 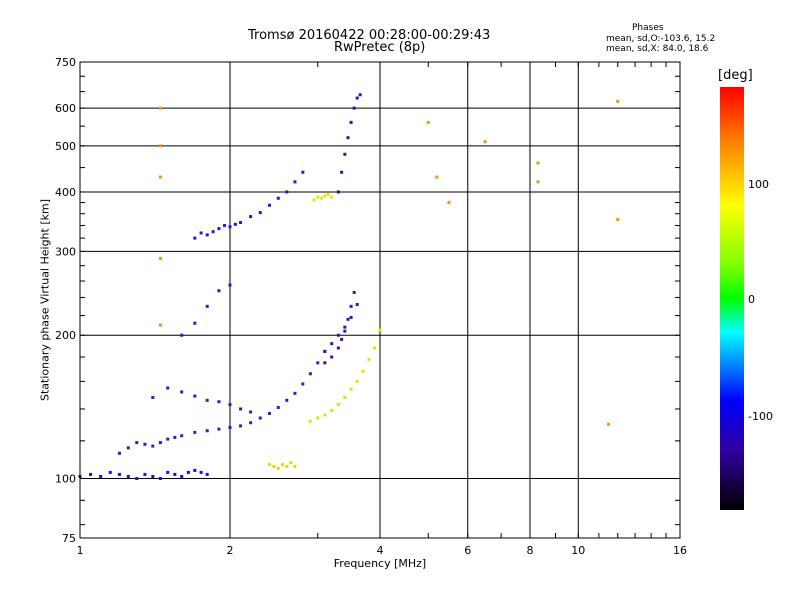 I want to click on y-axis-label: Stationary phase Virtual Height [km], so click(x=45, y=300).